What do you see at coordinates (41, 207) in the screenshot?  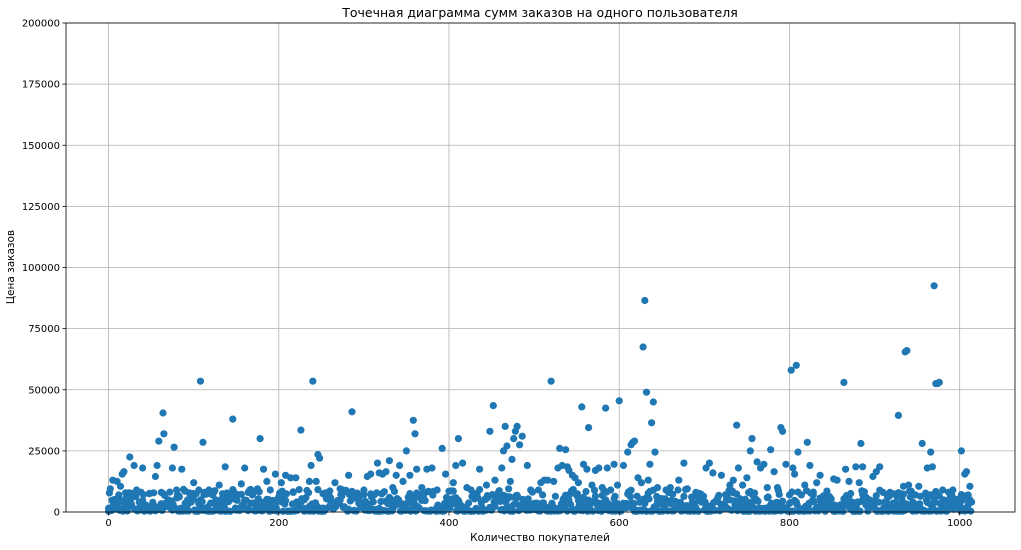 I see `y-tick-label: 125000` at bounding box center [41, 207].